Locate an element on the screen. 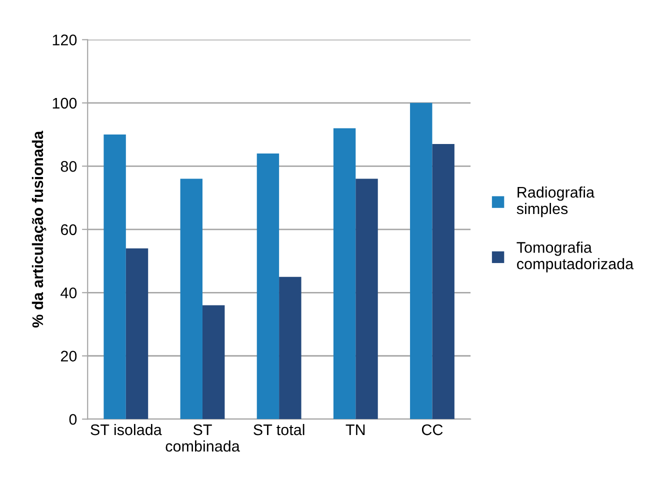 The height and width of the screenshot is (496, 649). x-tick-label: ST total is located at coordinates (279, 430).